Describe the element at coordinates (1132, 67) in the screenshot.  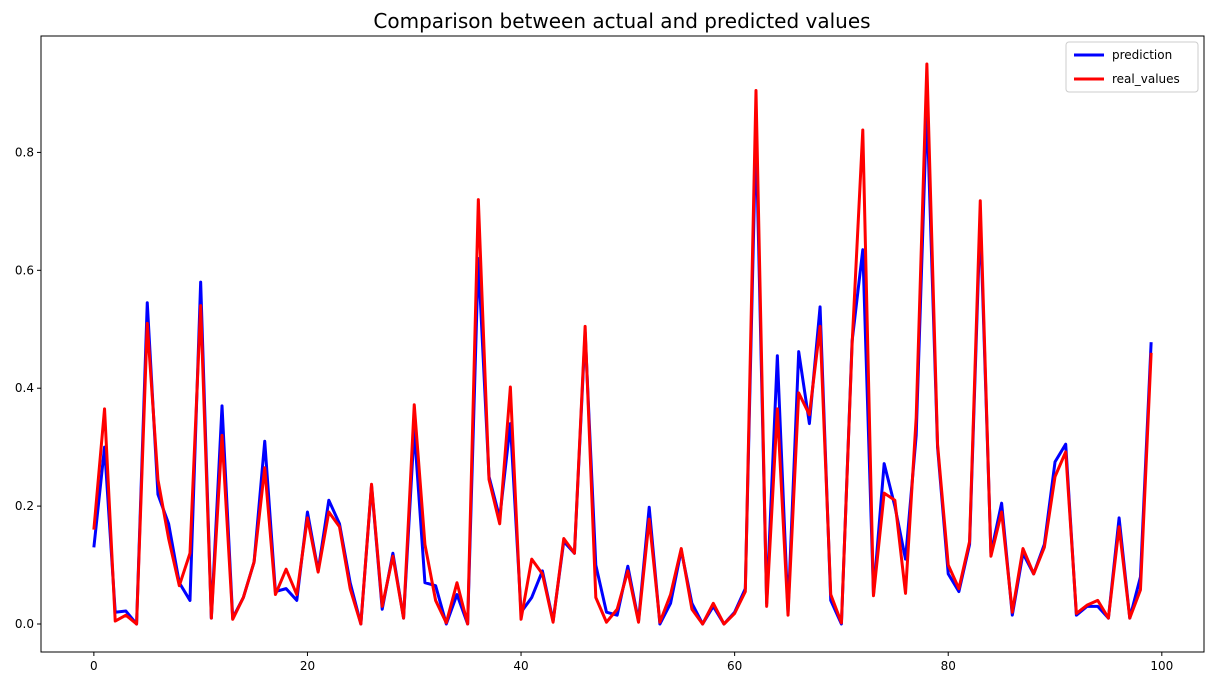
I see `legend: prediction real_values` at that location.